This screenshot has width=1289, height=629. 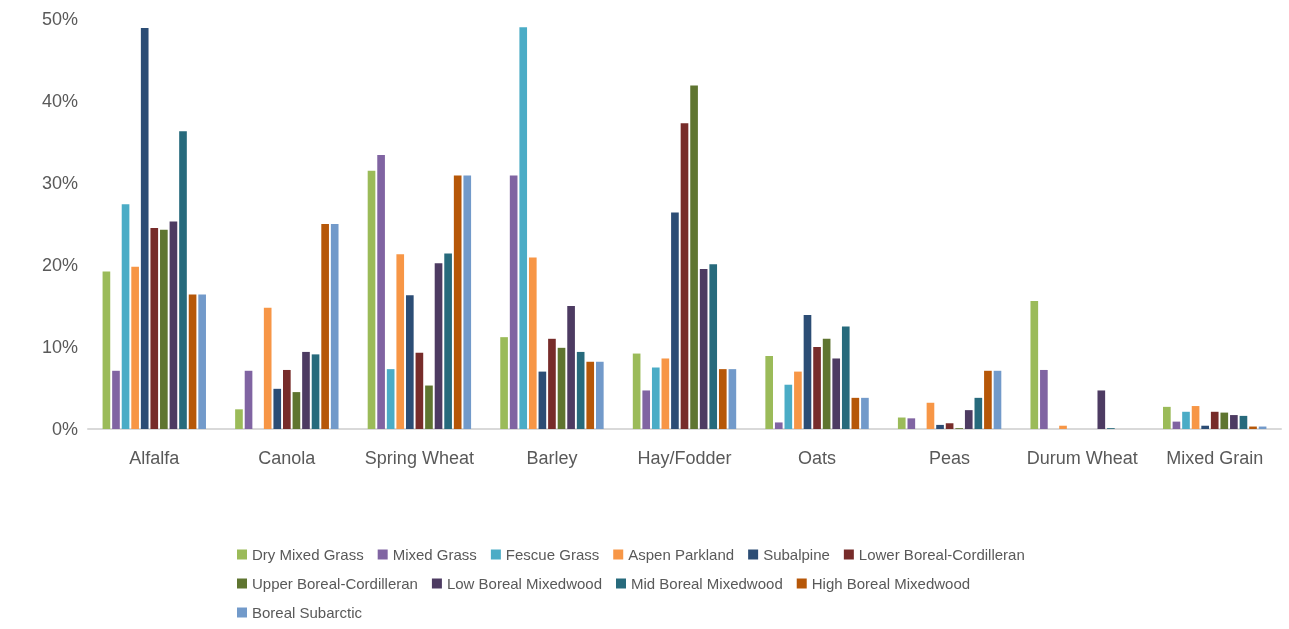 I want to click on legend-label: Dry Mixed Grass, so click(x=308, y=554).